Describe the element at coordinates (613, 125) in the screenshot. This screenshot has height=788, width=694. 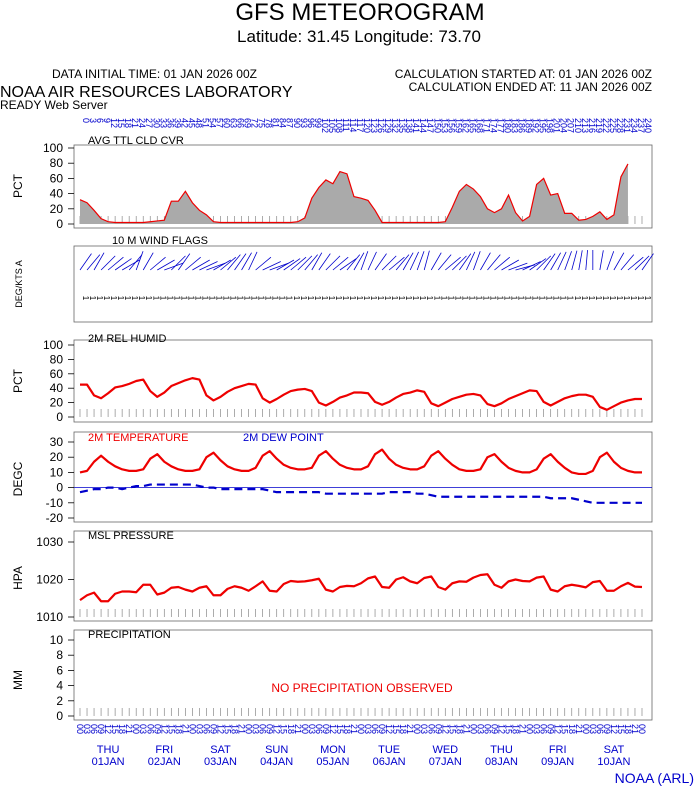
I see `top-hour-label: 225` at that location.